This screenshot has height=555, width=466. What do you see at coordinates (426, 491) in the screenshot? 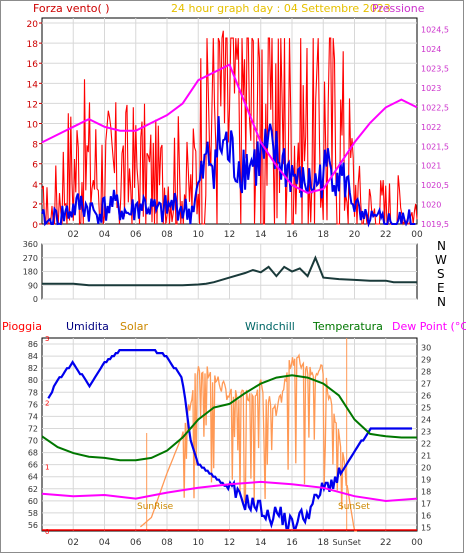
I see `temp-axis-tick: 18` at bounding box center [426, 491].